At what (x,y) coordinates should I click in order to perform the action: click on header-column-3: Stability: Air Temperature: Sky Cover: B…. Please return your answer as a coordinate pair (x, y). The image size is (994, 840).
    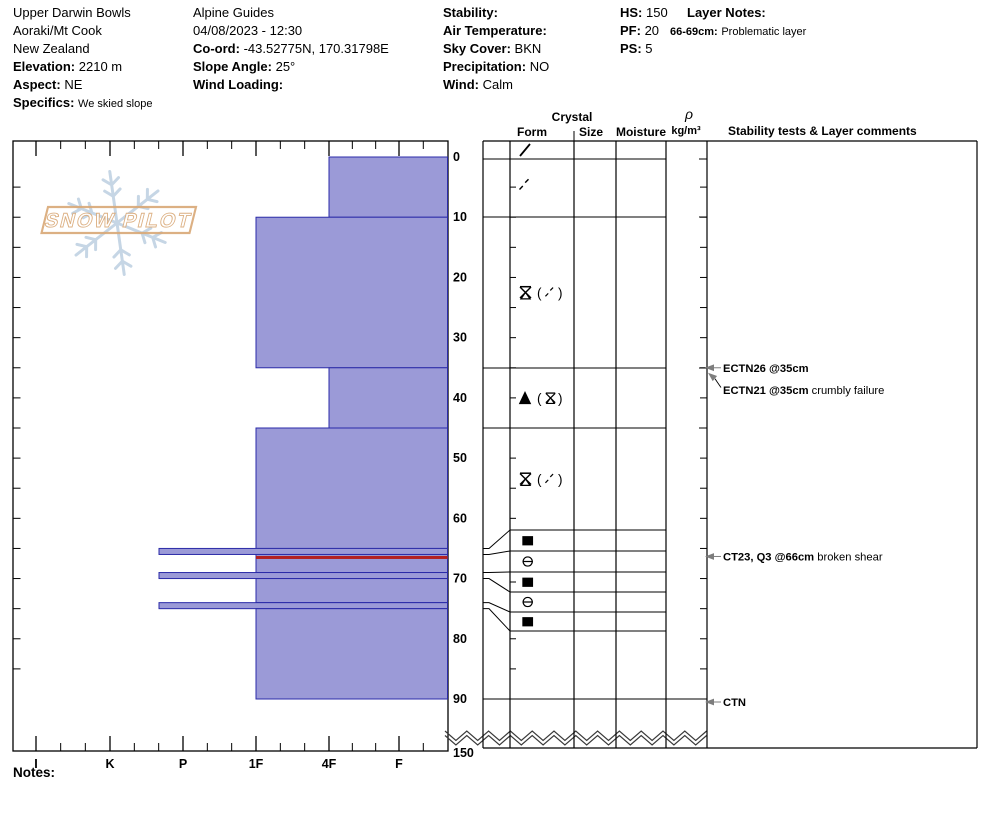
    Looking at the image, I should click on (496, 49).